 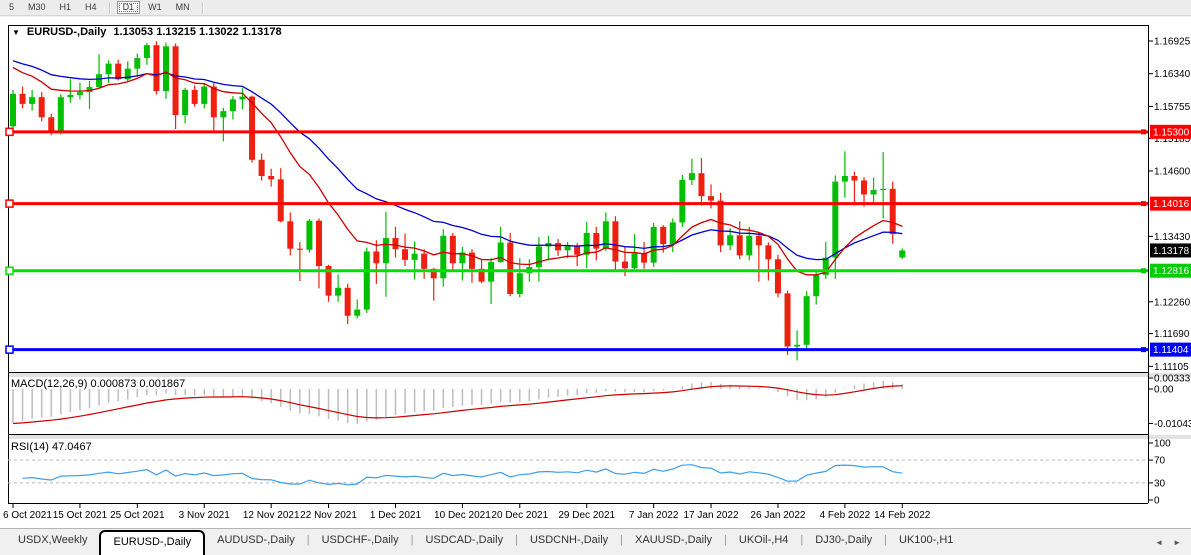 I want to click on price-badge-label: 1.13178, so click(x=1171, y=251).